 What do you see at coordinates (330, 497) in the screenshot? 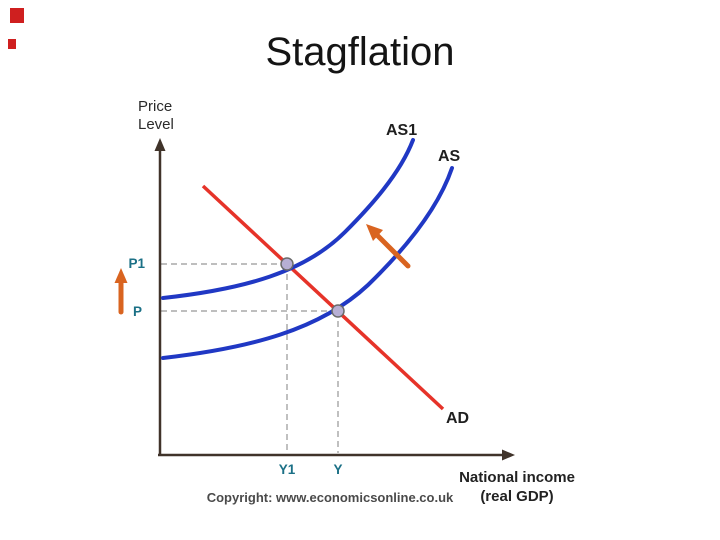
I see `copyright-text: Copyright: www.economicsonline.co.uk` at bounding box center [330, 497].